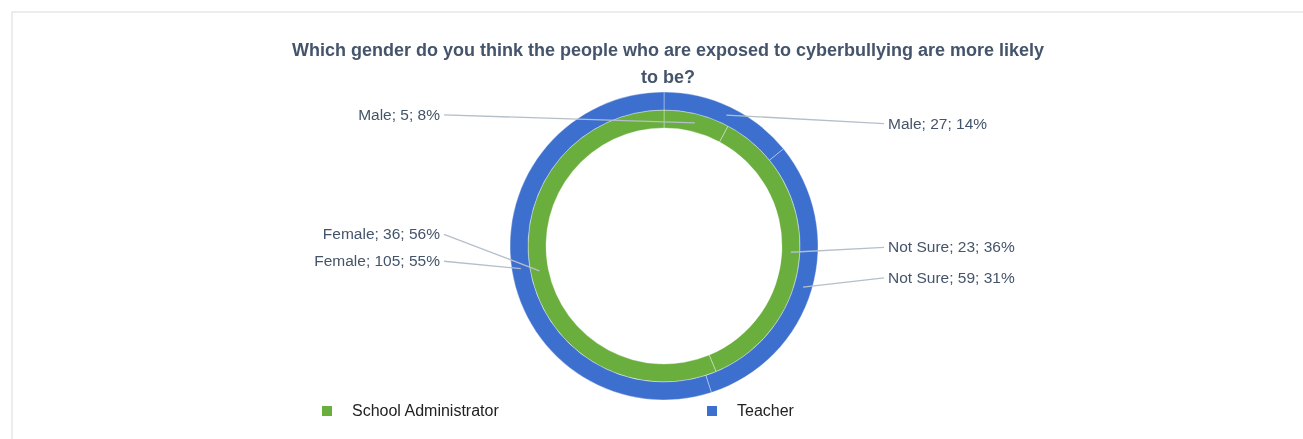 Image resolution: width=1303 pixels, height=439 pixels. I want to click on legend-label: School Administrator, so click(426, 410).